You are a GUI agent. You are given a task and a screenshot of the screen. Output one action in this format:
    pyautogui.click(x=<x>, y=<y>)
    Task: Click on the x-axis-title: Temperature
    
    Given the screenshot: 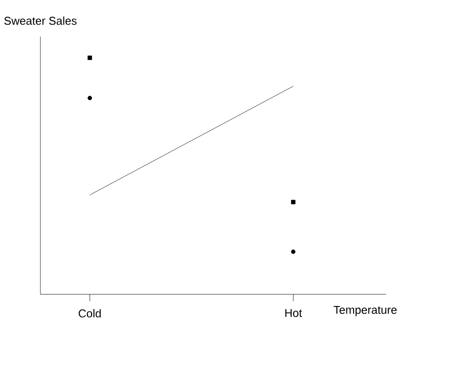 What is the action you would take?
    pyautogui.click(x=365, y=311)
    